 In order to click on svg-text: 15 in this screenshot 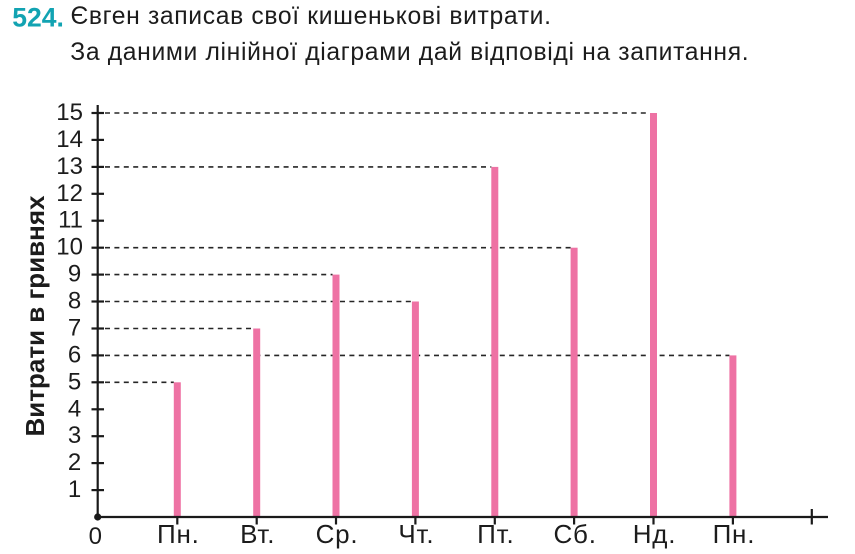, I will do `click(69, 112)`.